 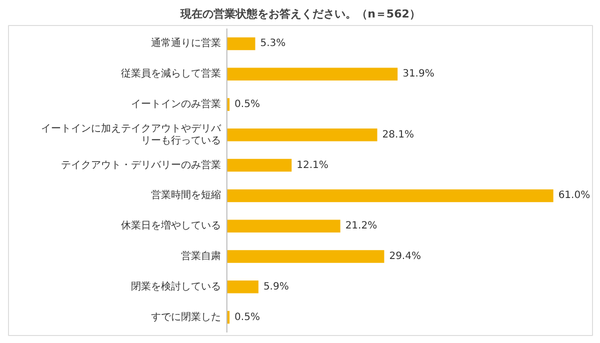 What do you see at coordinates (185, 195) in the screenshot?
I see `y-tick-label: 営業時間を短縮` at bounding box center [185, 195].